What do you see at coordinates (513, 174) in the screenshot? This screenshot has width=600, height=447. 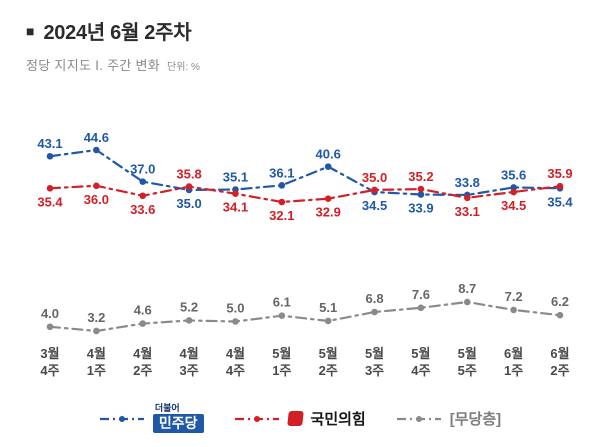 I see `value-label: 35.6` at bounding box center [513, 174].